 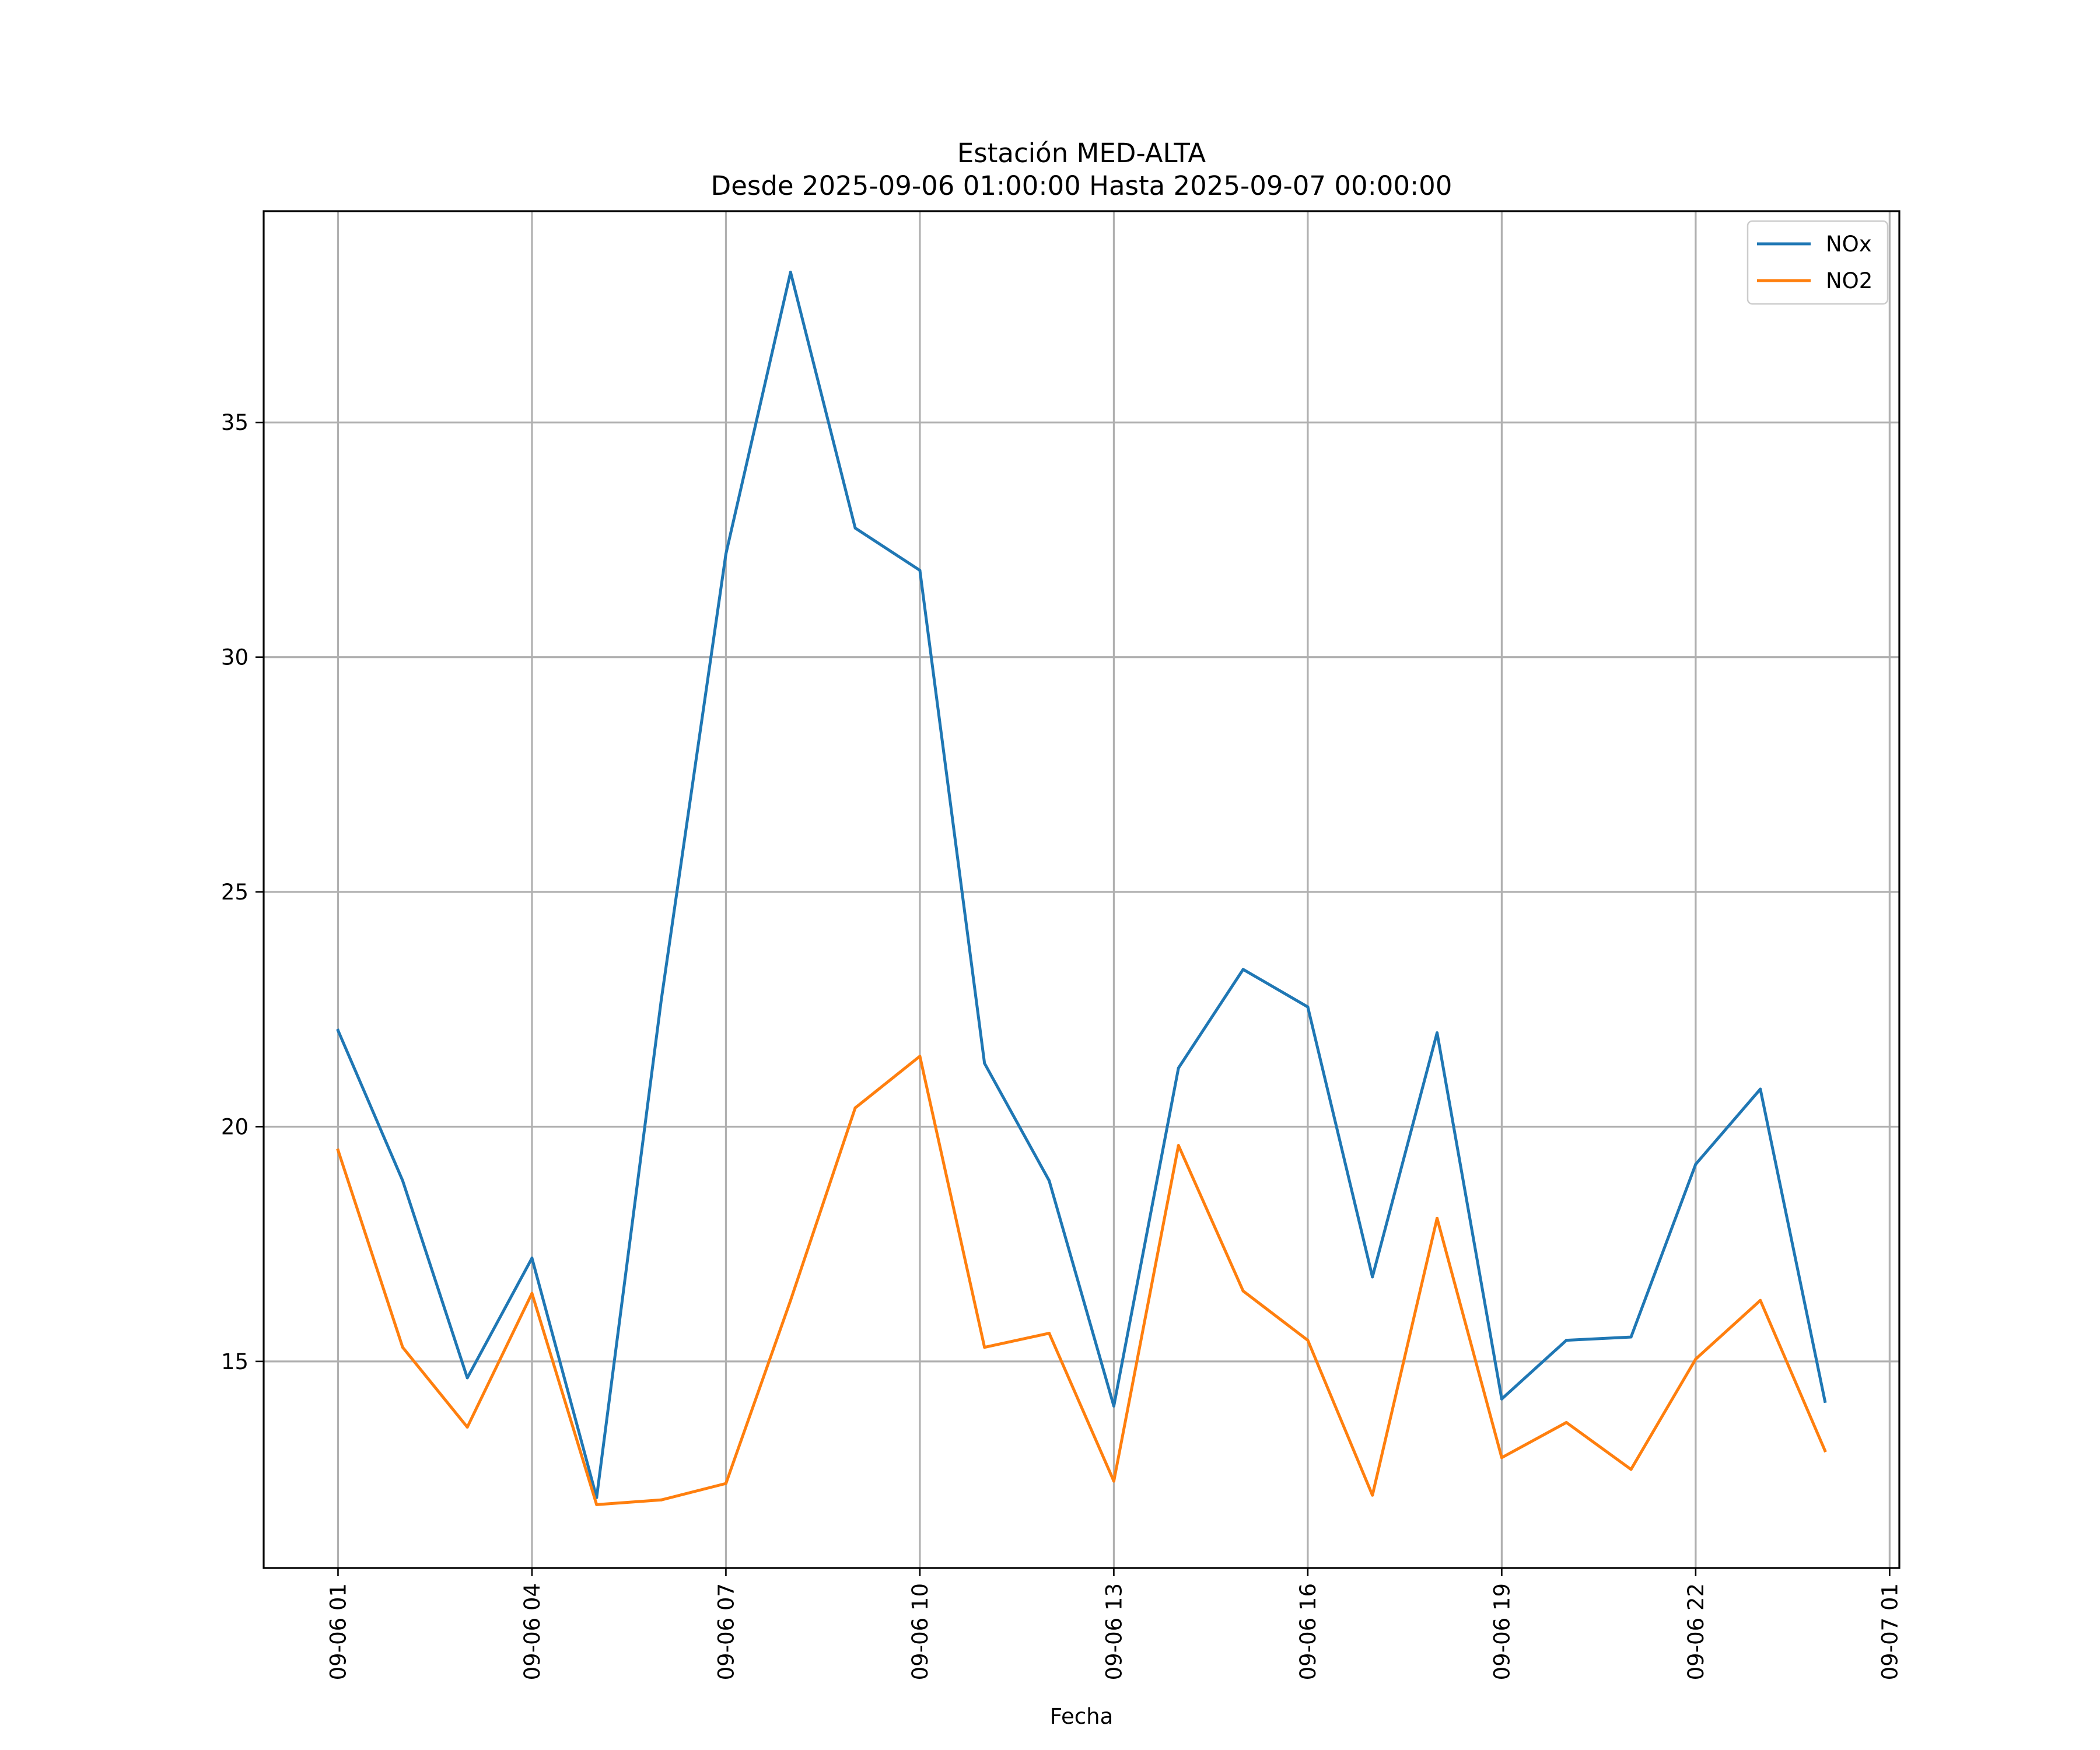 What do you see at coordinates (532, 1631) in the screenshot?
I see `x-tick-label: 09-06 04` at bounding box center [532, 1631].